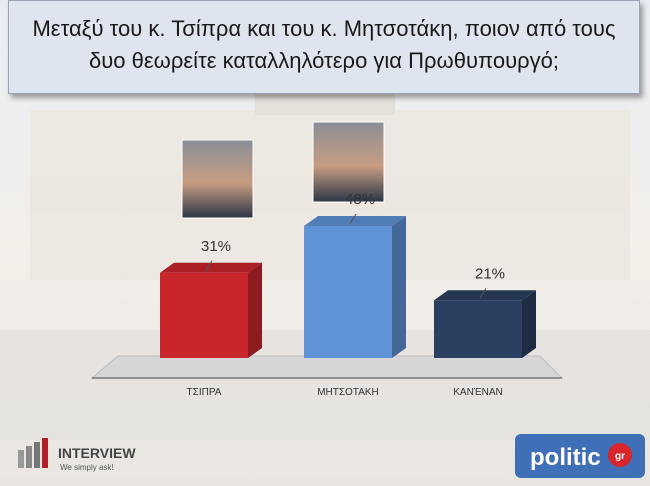  I want to click on logo-text: politic, so click(565, 457).